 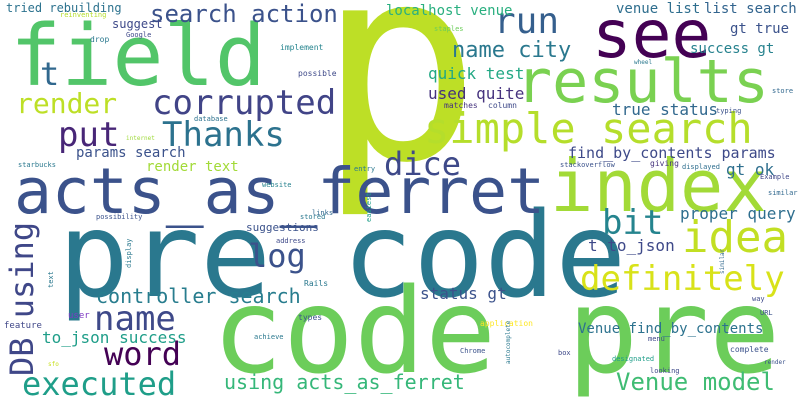 I want to click on word-controller-search: controller search, so click(x=198, y=296).